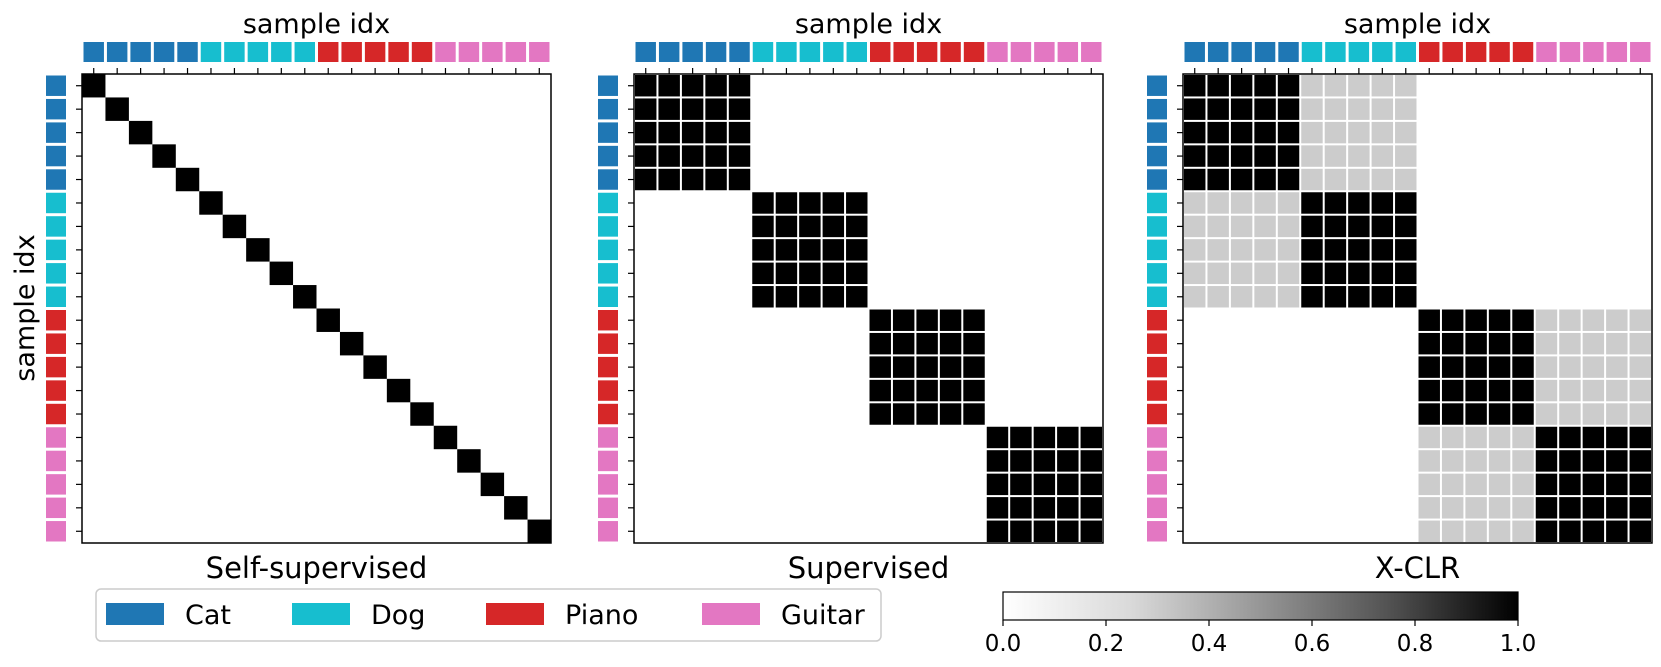 Image resolution: width=1661 pixels, height=667 pixels. Describe the element at coordinates (731, 614) in the screenshot. I see `legend-swatch` at that location.